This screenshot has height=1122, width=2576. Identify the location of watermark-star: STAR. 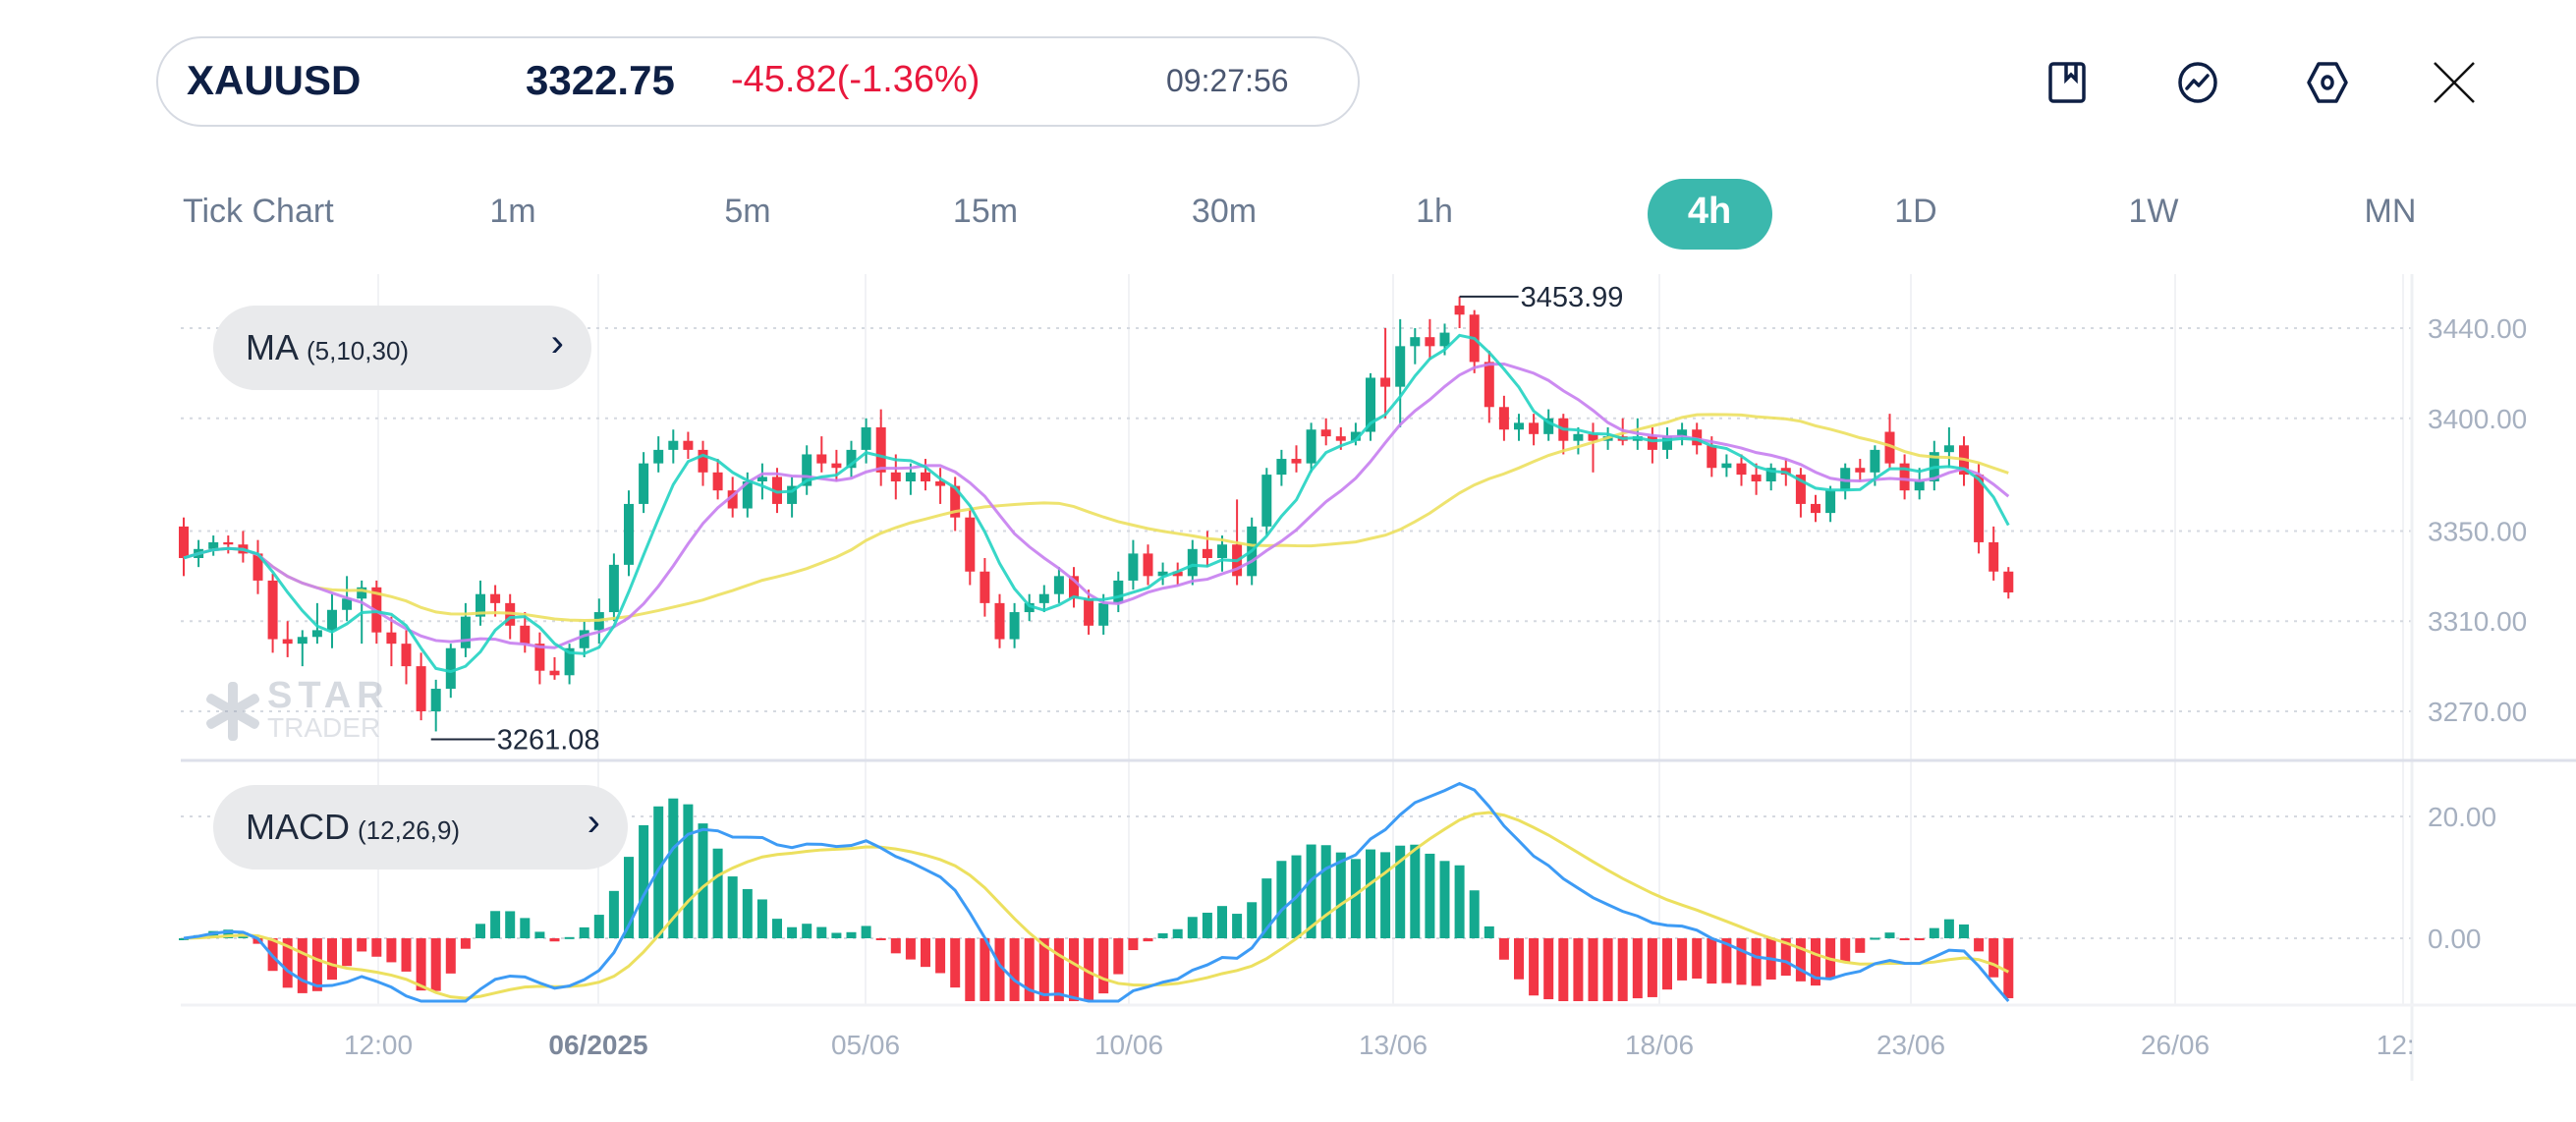
(328, 695).